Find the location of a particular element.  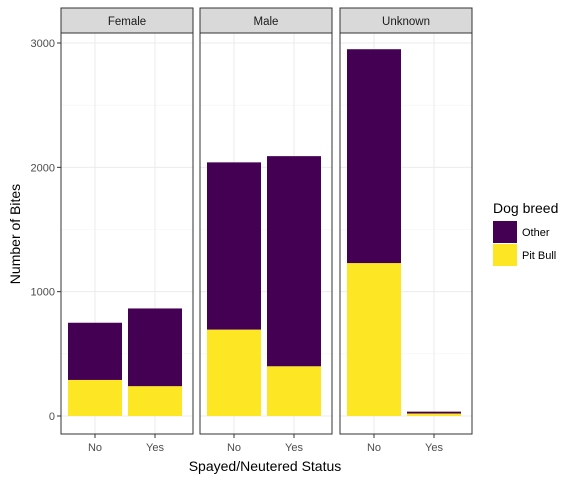

bar-pit-bull-male-yes is located at coordinates (294, 391).